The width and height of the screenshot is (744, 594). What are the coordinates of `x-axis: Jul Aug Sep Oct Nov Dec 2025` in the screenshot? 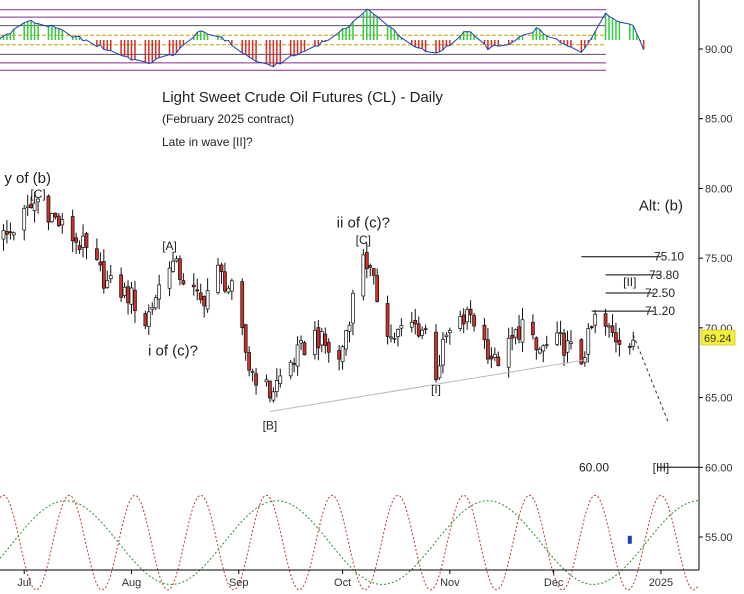 It's located at (349, 579).